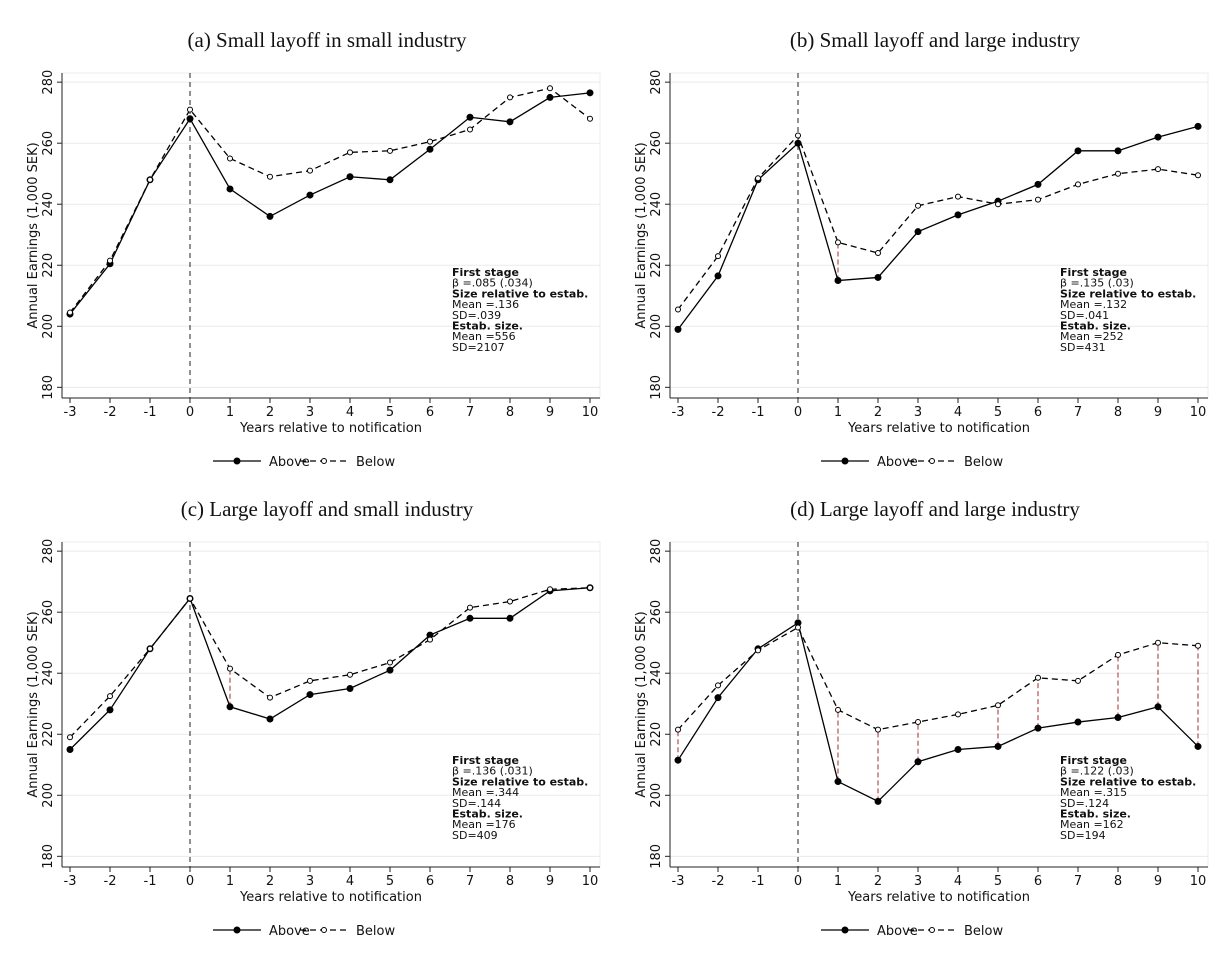 The height and width of the screenshot is (958, 1213). Describe the element at coordinates (1093, 304) in the screenshot. I see `annotation: Mean =.132` at that location.